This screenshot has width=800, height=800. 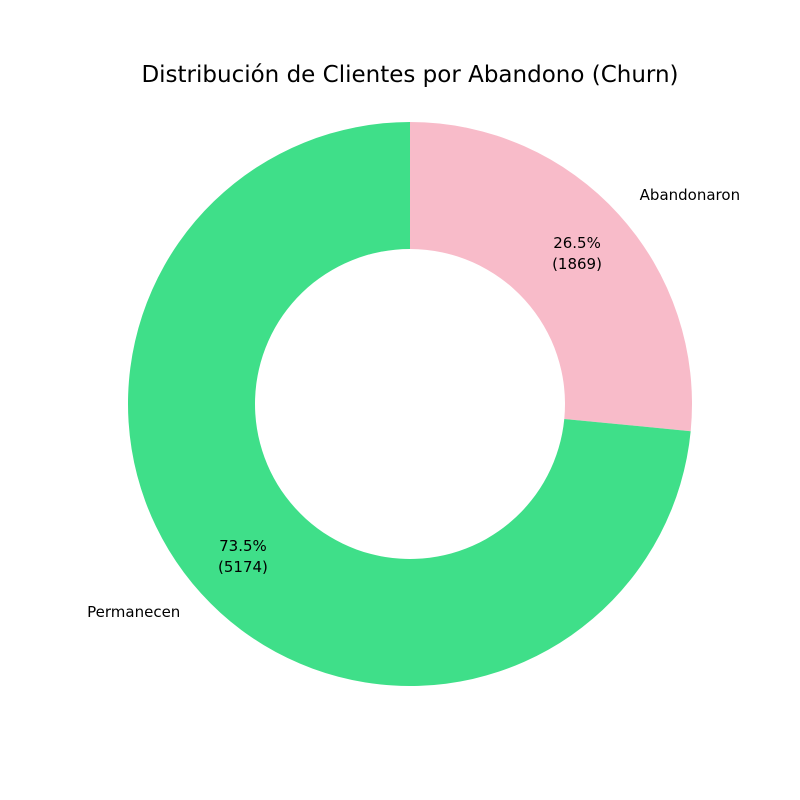 What do you see at coordinates (577, 264) in the screenshot?
I see `slice-count-label-abandonaron: (1869)` at bounding box center [577, 264].